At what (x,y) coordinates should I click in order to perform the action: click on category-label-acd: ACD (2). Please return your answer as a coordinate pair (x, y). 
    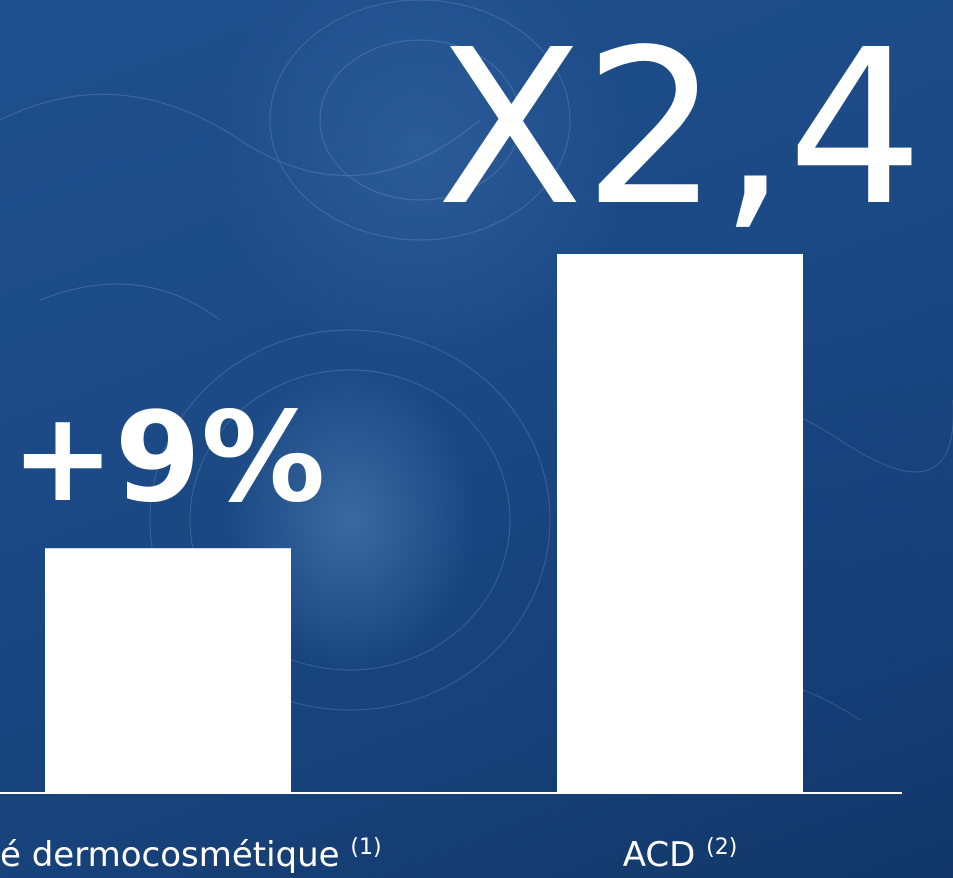
    Looking at the image, I should click on (680, 855).